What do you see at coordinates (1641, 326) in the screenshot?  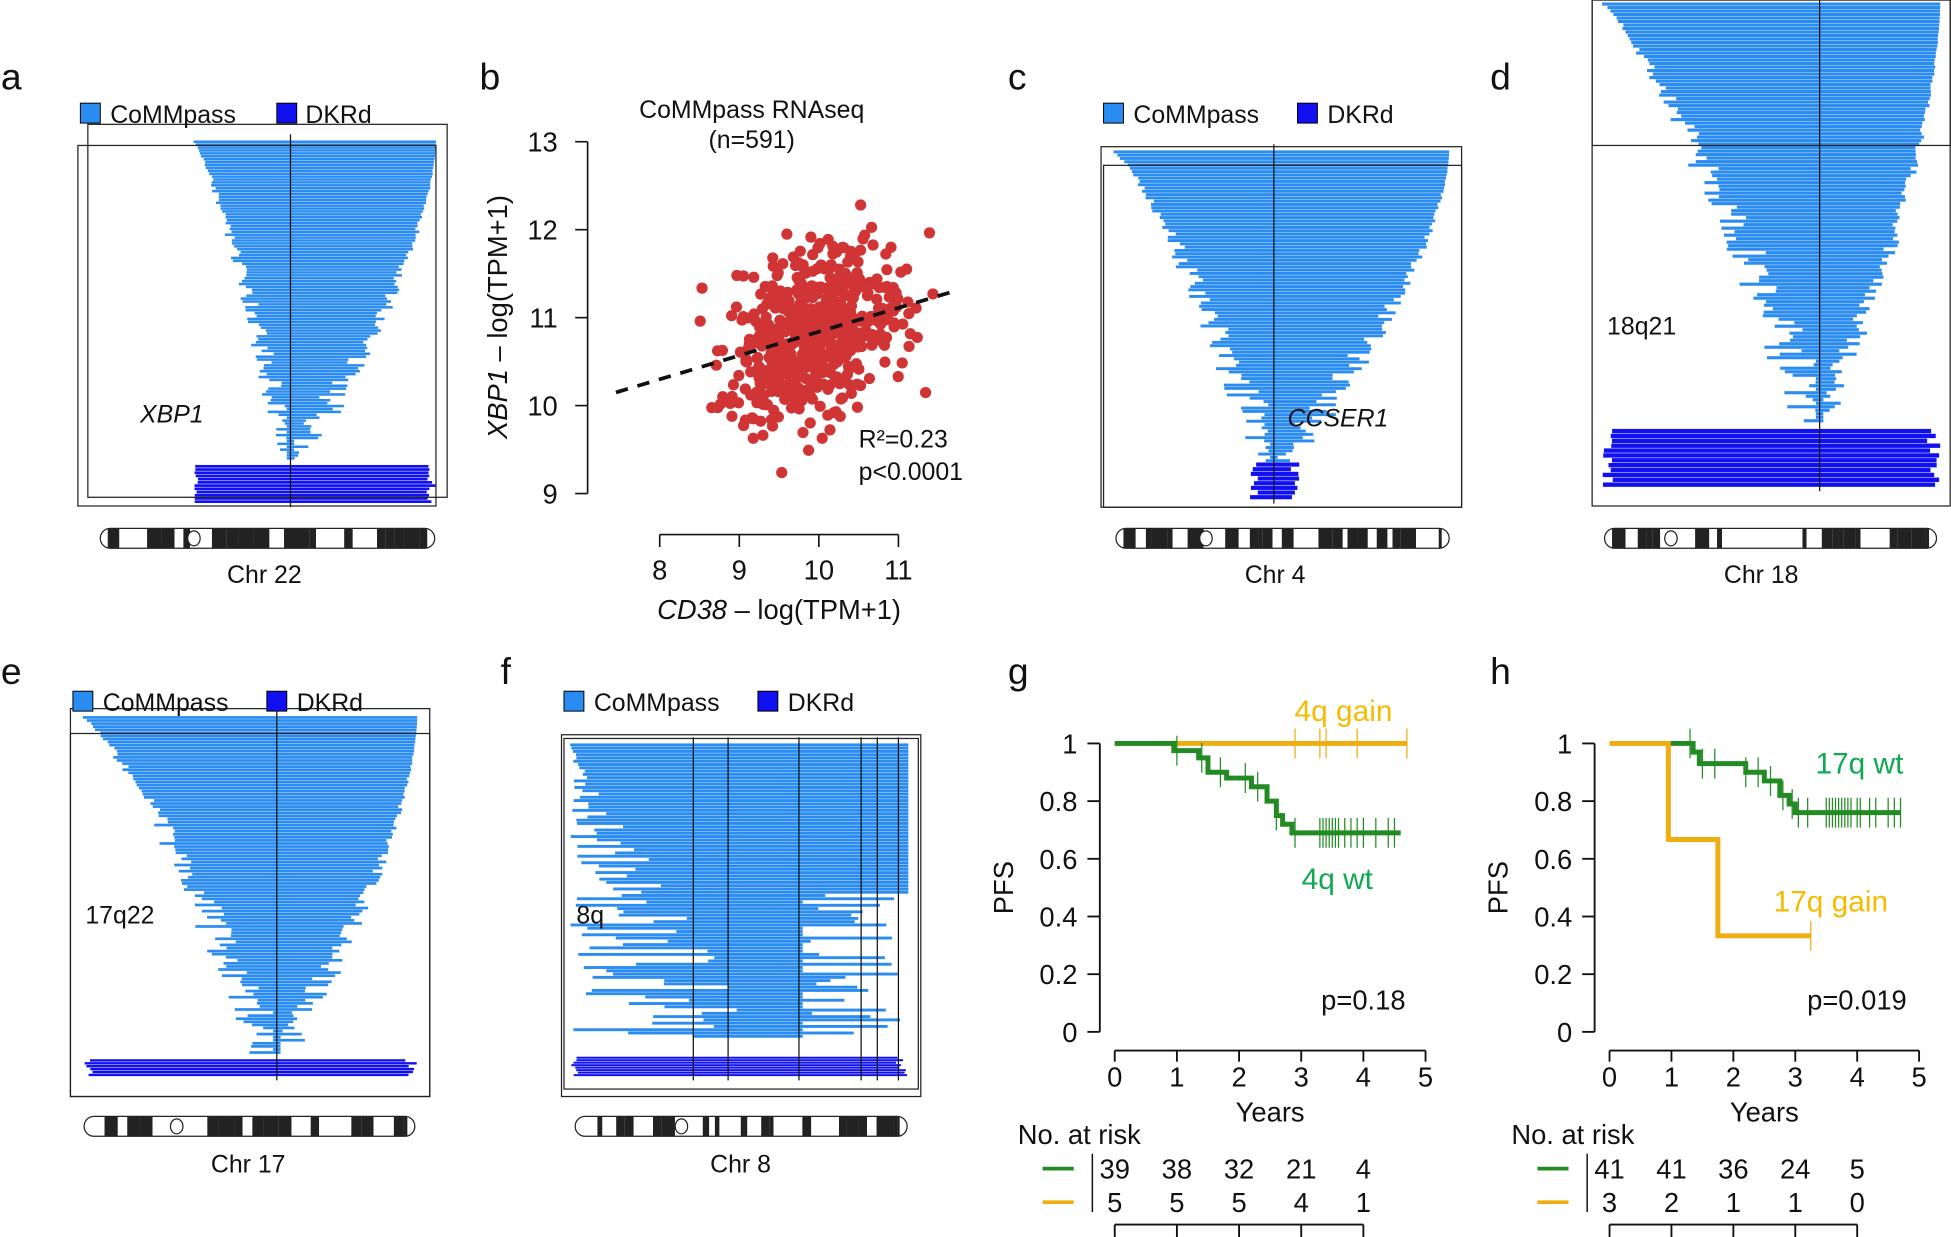 I see `region-label-18q21: 18q21` at bounding box center [1641, 326].